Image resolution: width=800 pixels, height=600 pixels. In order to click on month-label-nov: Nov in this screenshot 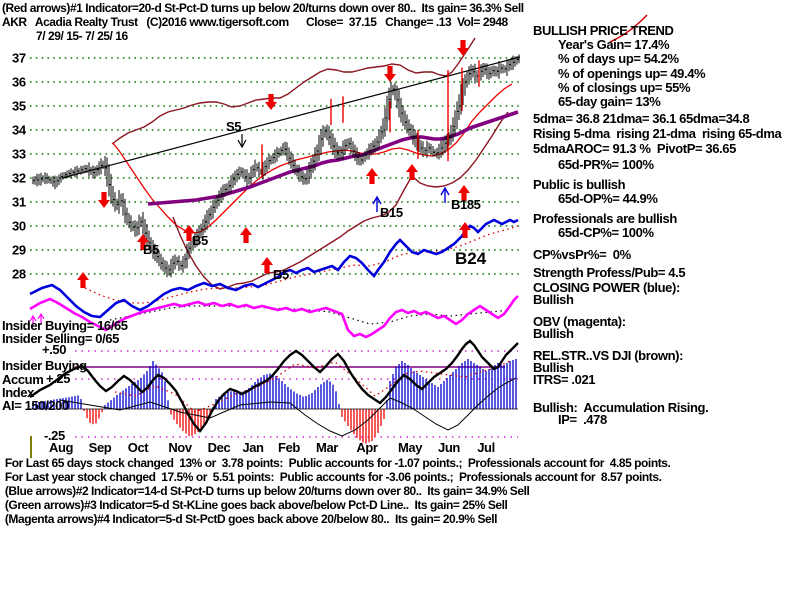, I will do `click(180, 447)`.